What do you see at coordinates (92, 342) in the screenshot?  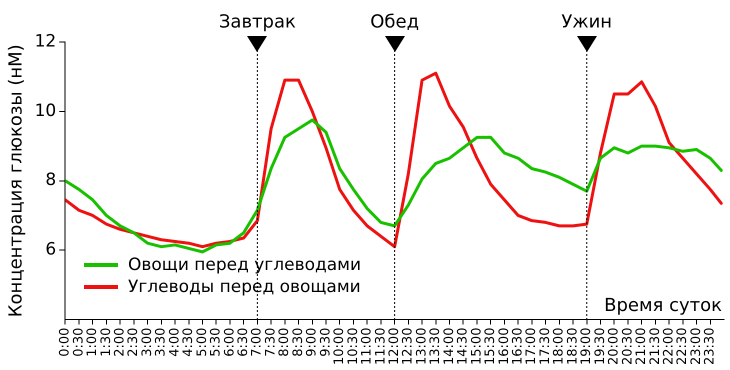 I see `x-tick-label: 1:00` at bounding box center [92, 342].